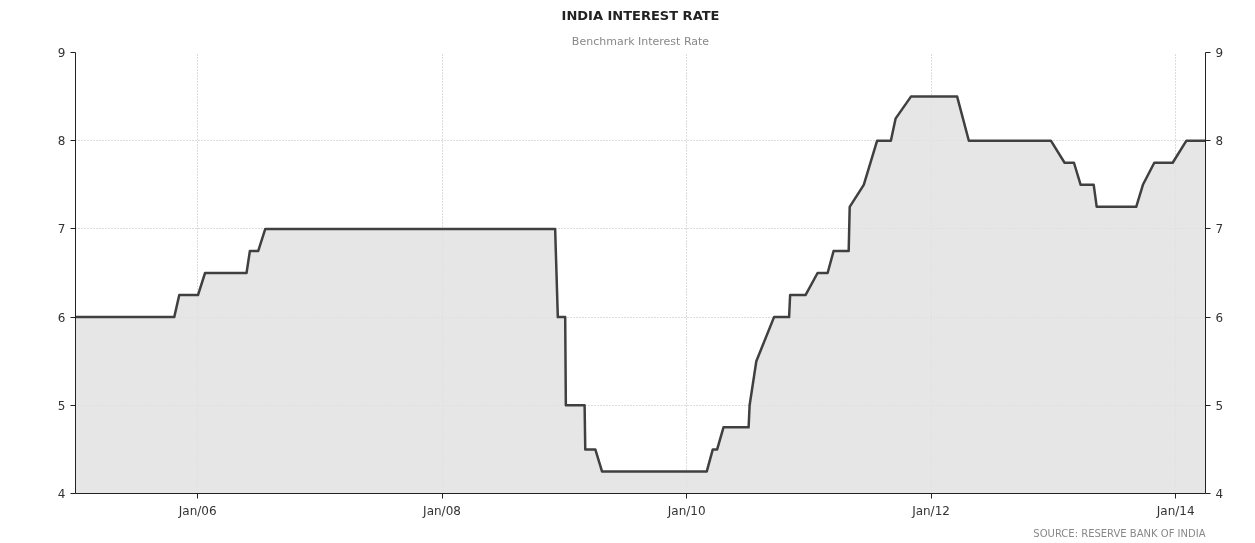 The height and width of the screenshot is (543, 1255). What do you see at coordinates (640, 15) in the screenshot?
I see `chart-title: INDIA INTEREST RATE` at bounding box center [640, 15].